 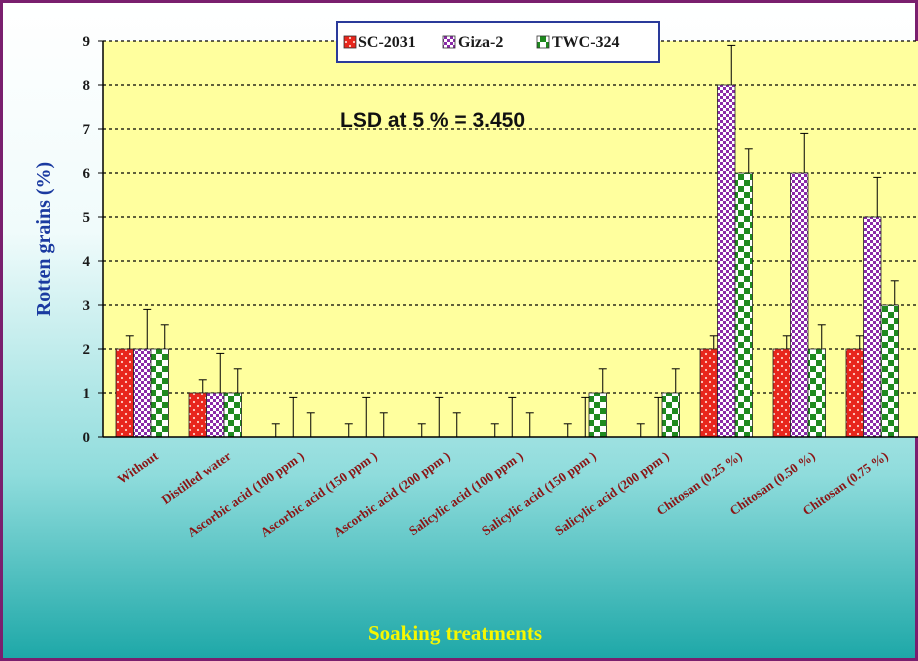 I want to click on legend-box, so click(x=498, y=42).